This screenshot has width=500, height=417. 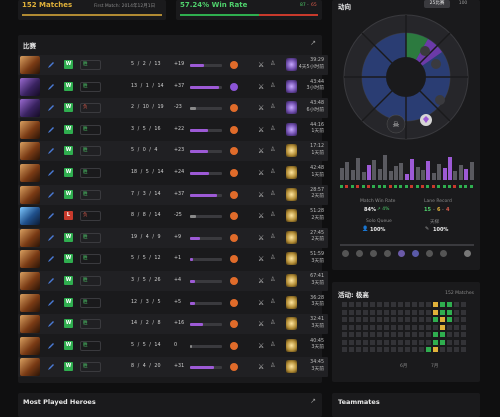 What do you see at coordinates (459, 293) in the screenshot?
I see `activity-match-count: 152 Matches` at bounding box center [459, 293].